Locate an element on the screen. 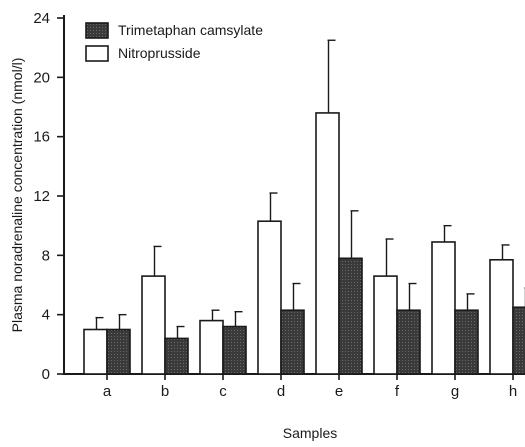 This screenshot has height=447, width=525. error-bar-nitroprusside-f is located at coordinates (390, 257).